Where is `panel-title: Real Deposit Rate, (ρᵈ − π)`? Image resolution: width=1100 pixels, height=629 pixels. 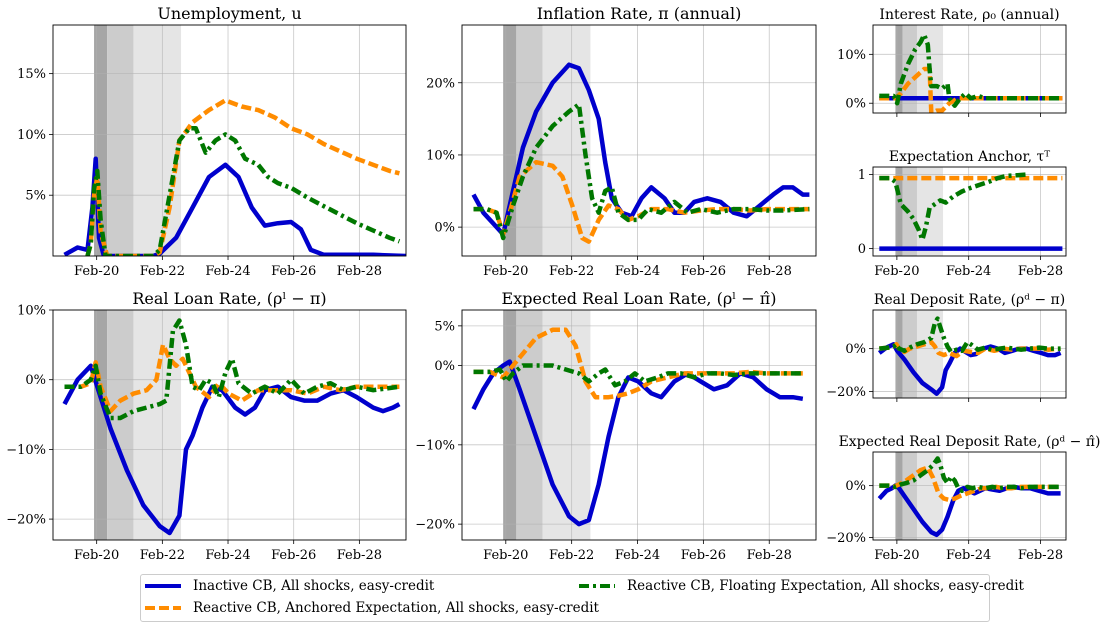 panel-title: Real Deposit Rate, (ρᵈ − π) is located at coordinates (969, 300).